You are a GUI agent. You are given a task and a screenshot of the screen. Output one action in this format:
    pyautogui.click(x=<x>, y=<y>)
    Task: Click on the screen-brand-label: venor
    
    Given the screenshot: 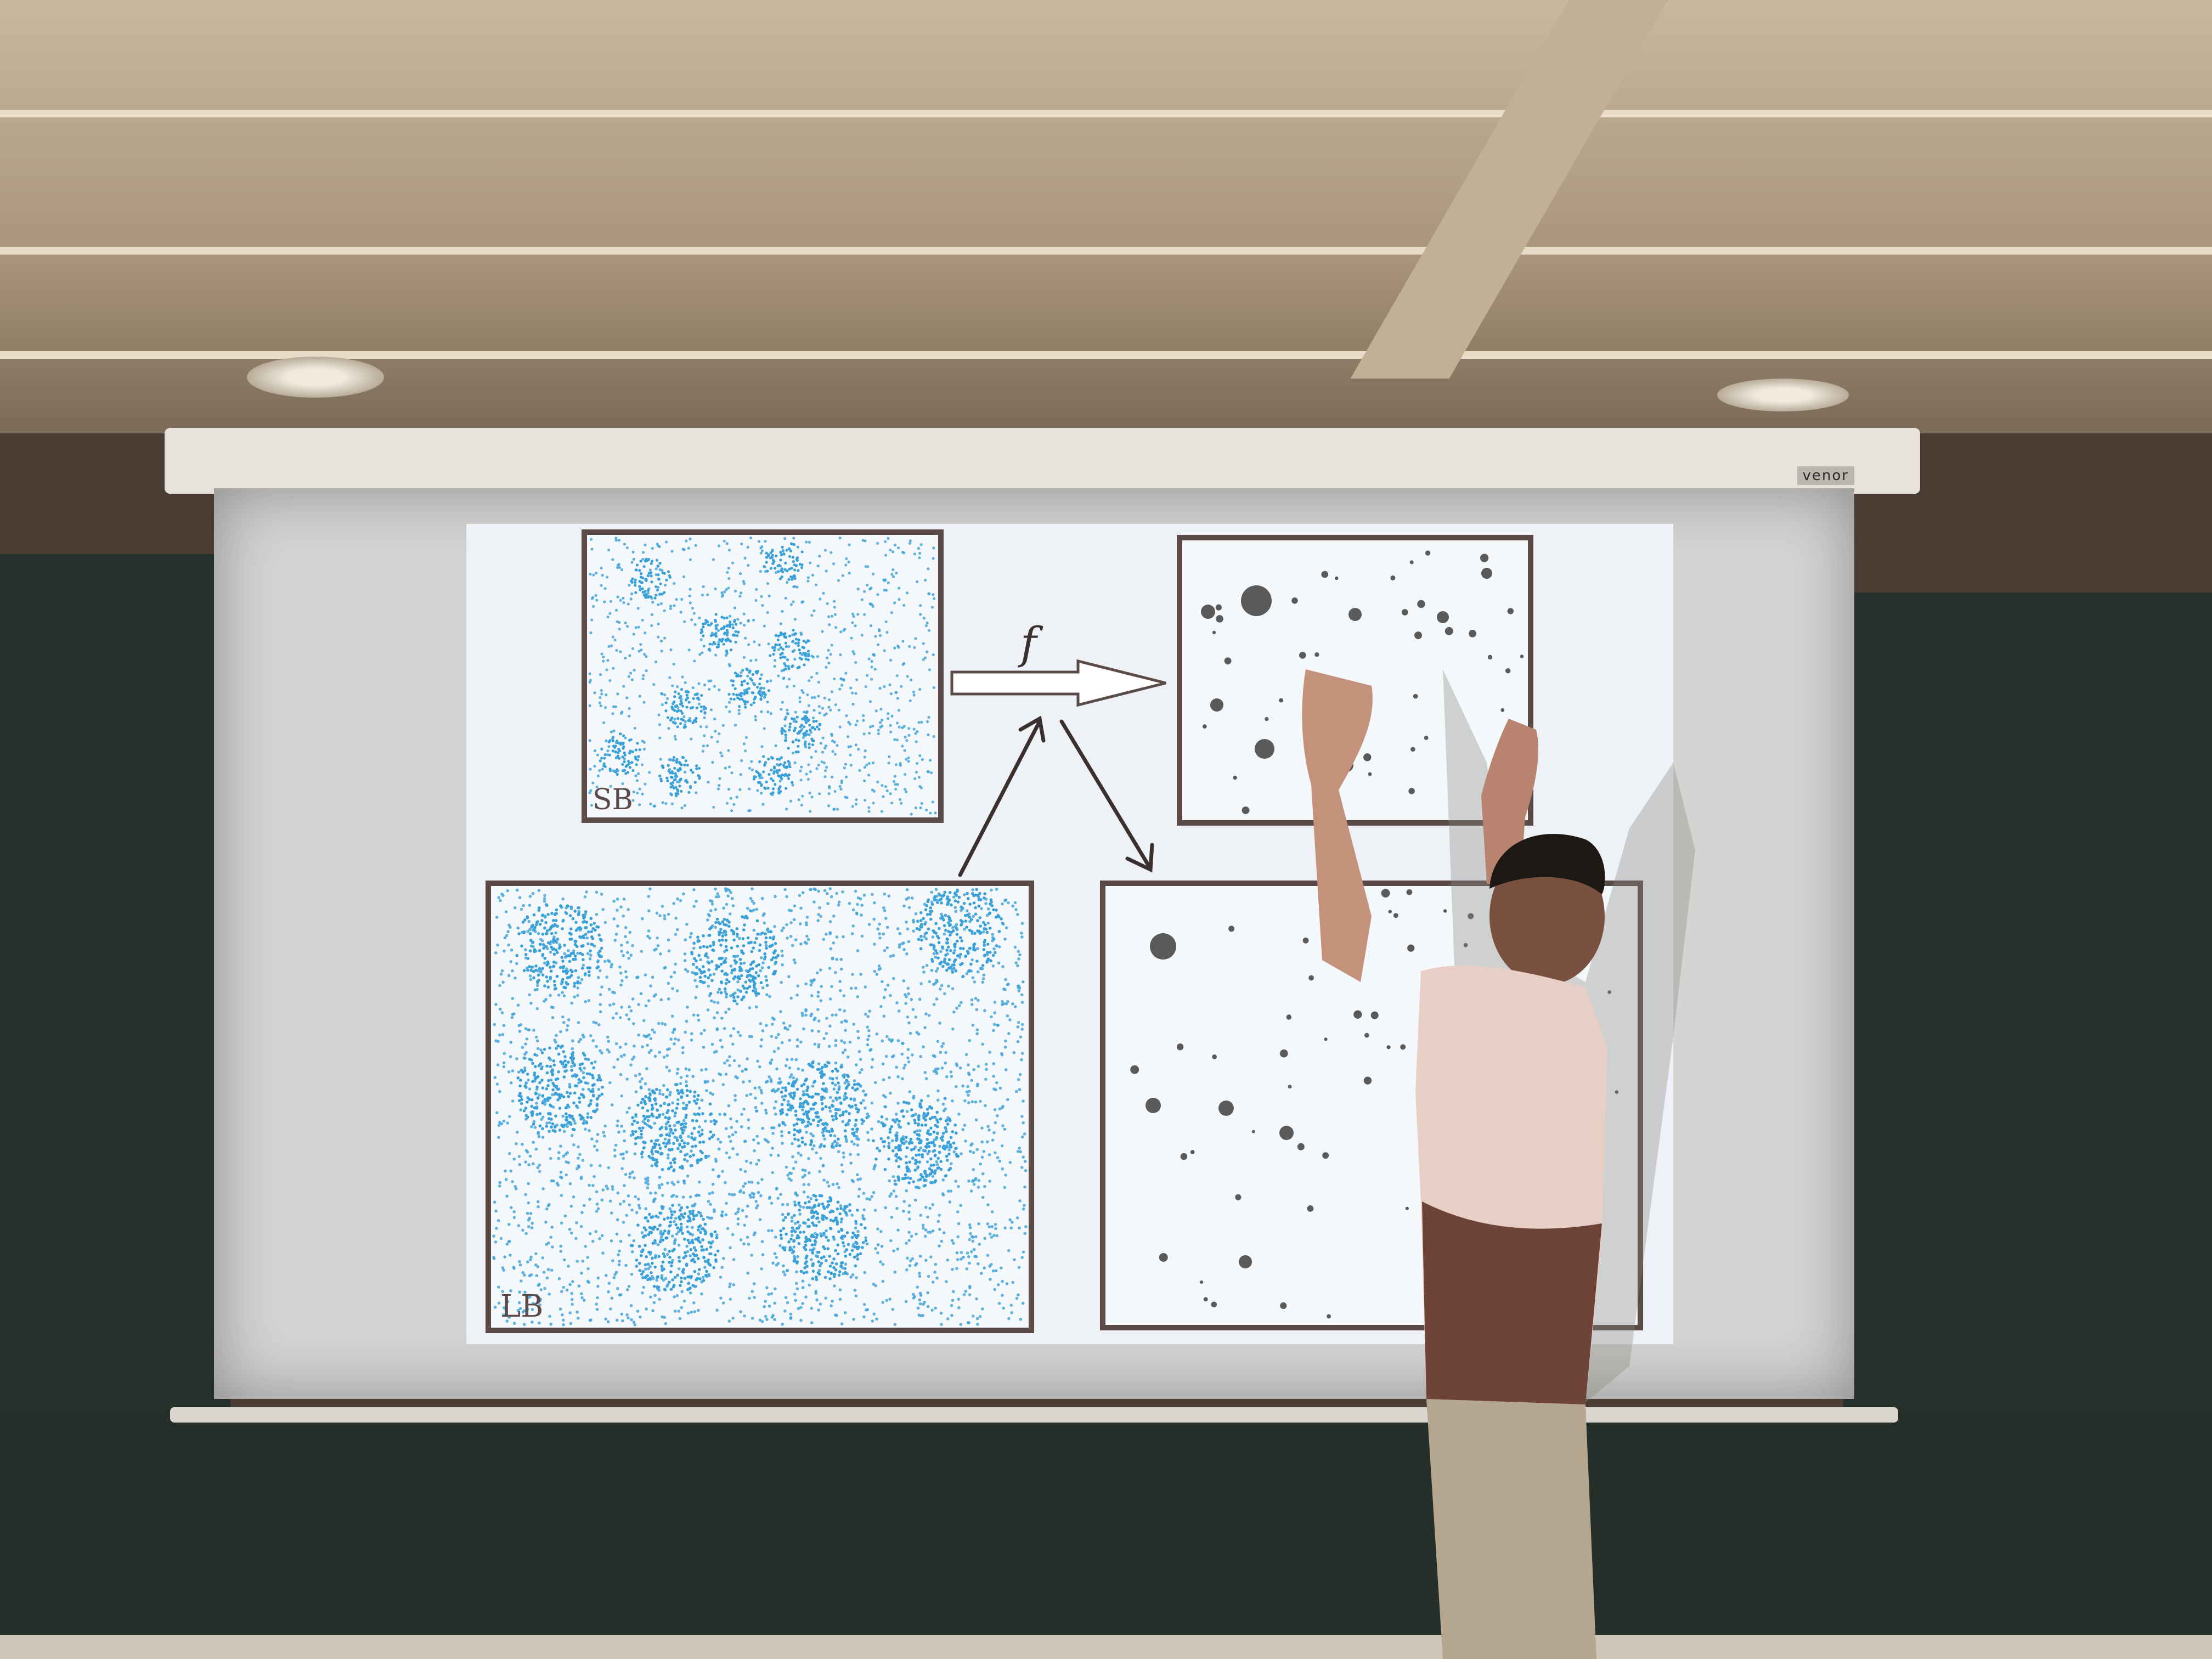 What is the action you would take?
    pyautogui.click(x=1826, y=476)
    